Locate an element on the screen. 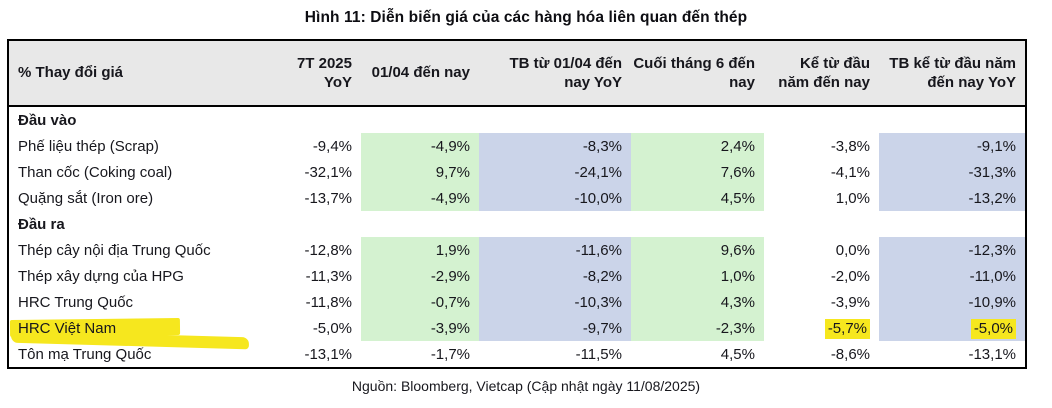 Image resolution: width=1052 pixels, height=408 pixels. cell-value: -12,3% is located at coordinates (952, 250).